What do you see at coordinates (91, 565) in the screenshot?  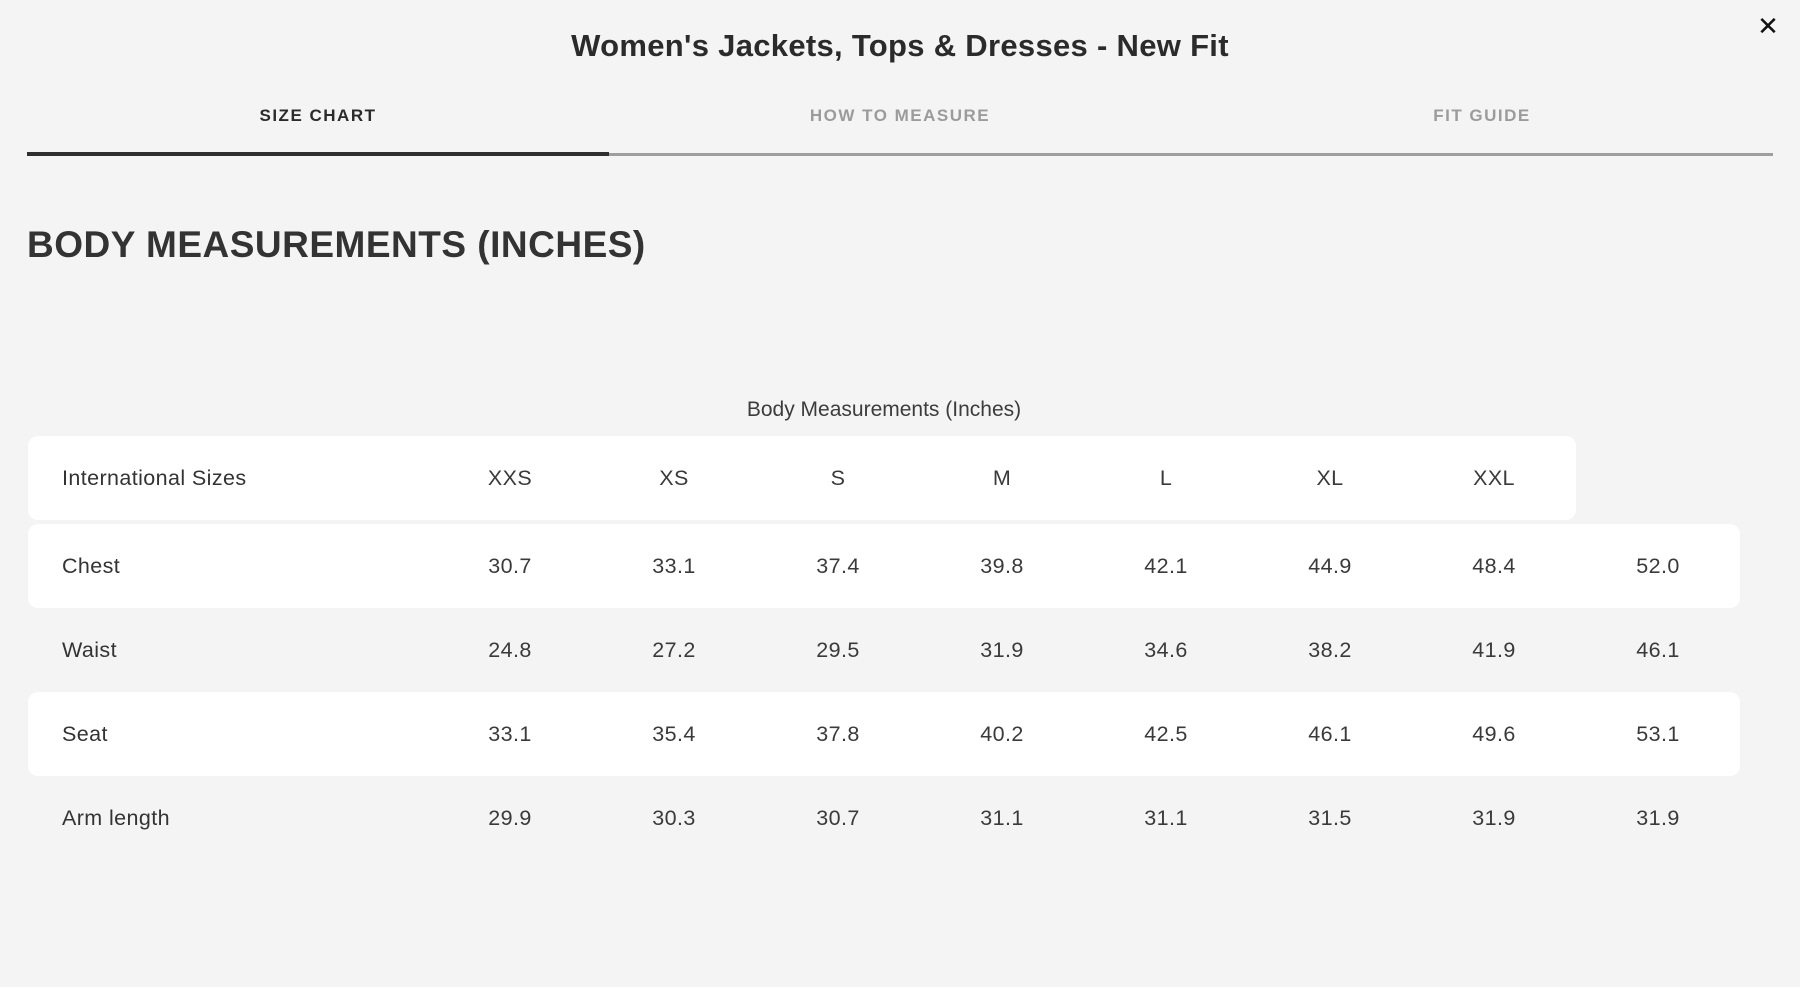 I see `row-label: Chest` at bounding box center [91, 565].